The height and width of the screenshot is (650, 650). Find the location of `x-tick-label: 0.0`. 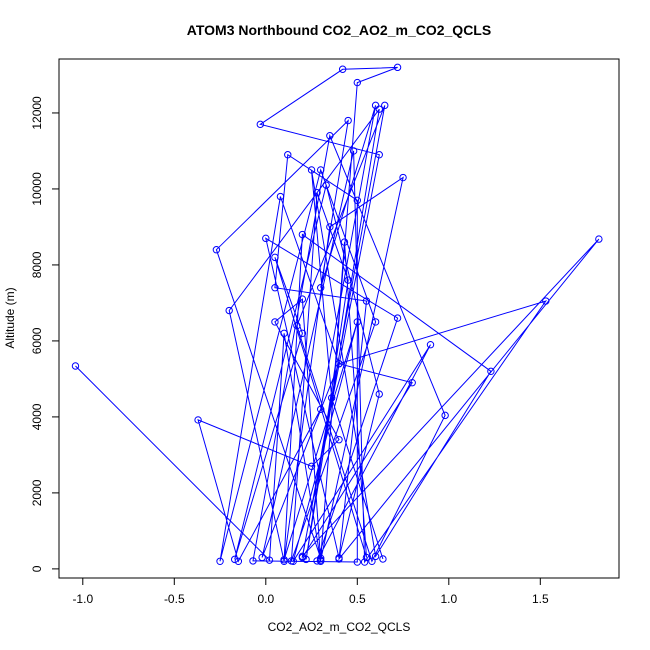

x-tick-label: 0.0 is located at coordinates (265, 599).